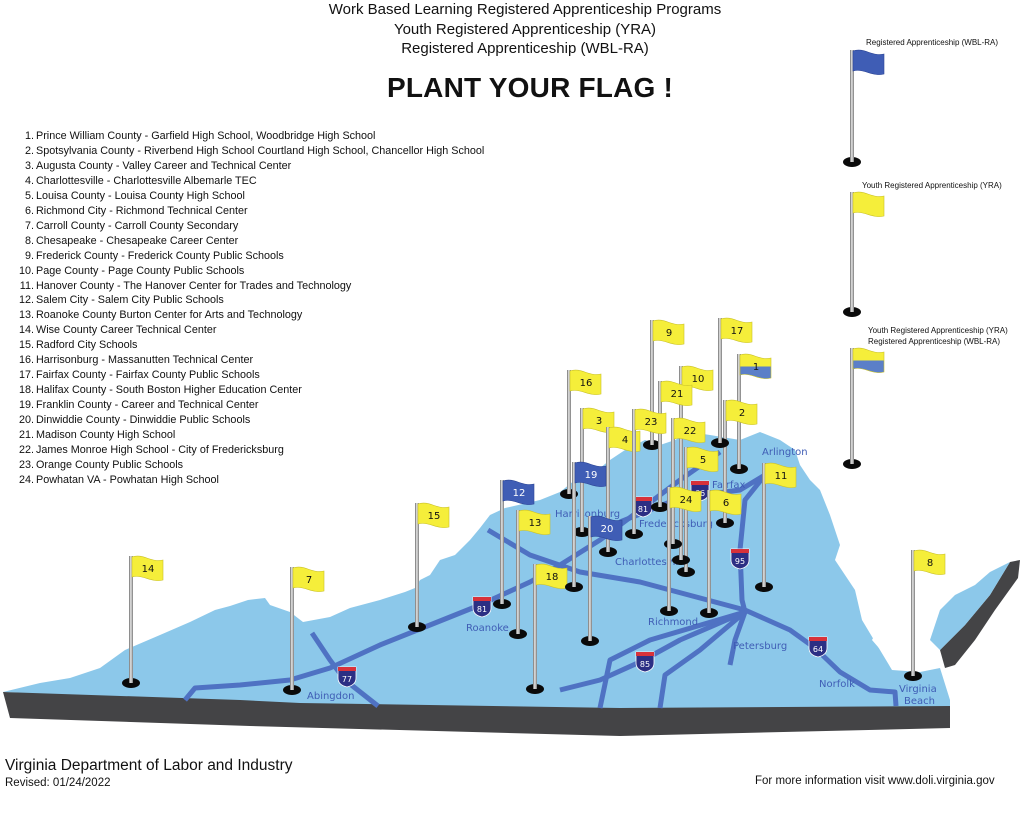  What do you see at coordinates (721, 553) in the screenshot?
I see `flag-marker-6: 6` at bounding box center [721, 553].